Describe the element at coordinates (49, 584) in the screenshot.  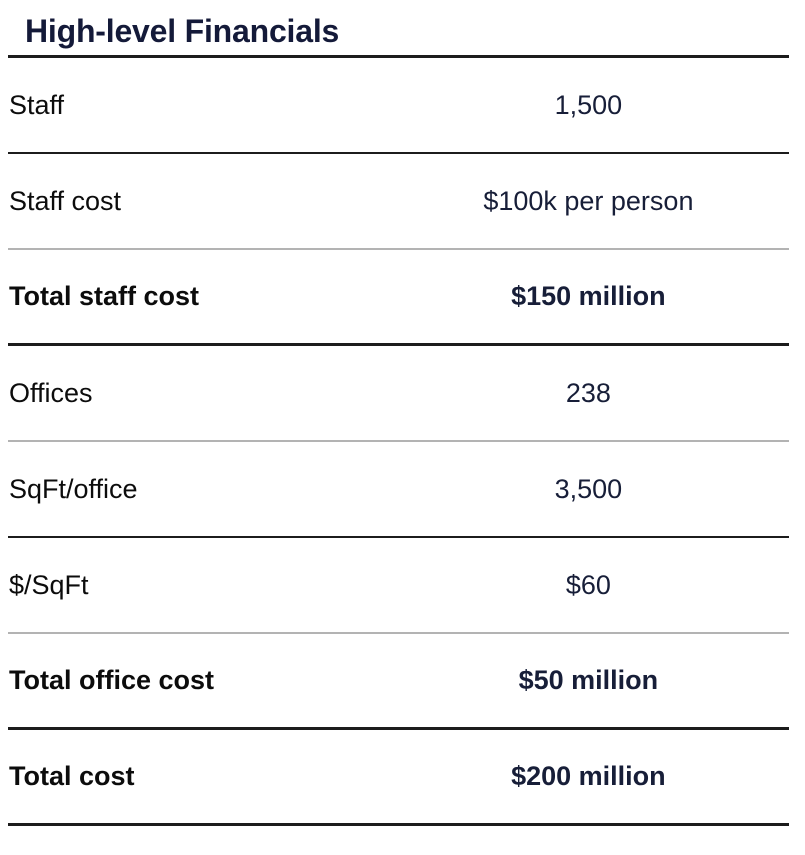
I see `row-label: $/SqFt` at that location.